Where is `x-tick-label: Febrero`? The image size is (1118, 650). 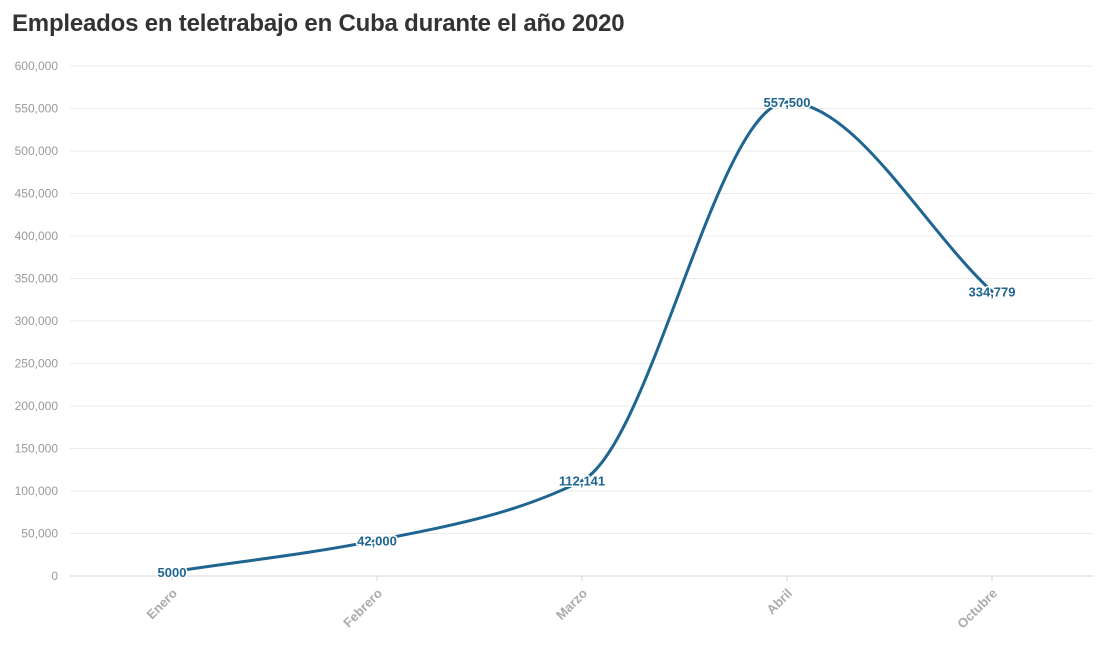 x-tick-label: Febrero is located at coordinates (362, 607).